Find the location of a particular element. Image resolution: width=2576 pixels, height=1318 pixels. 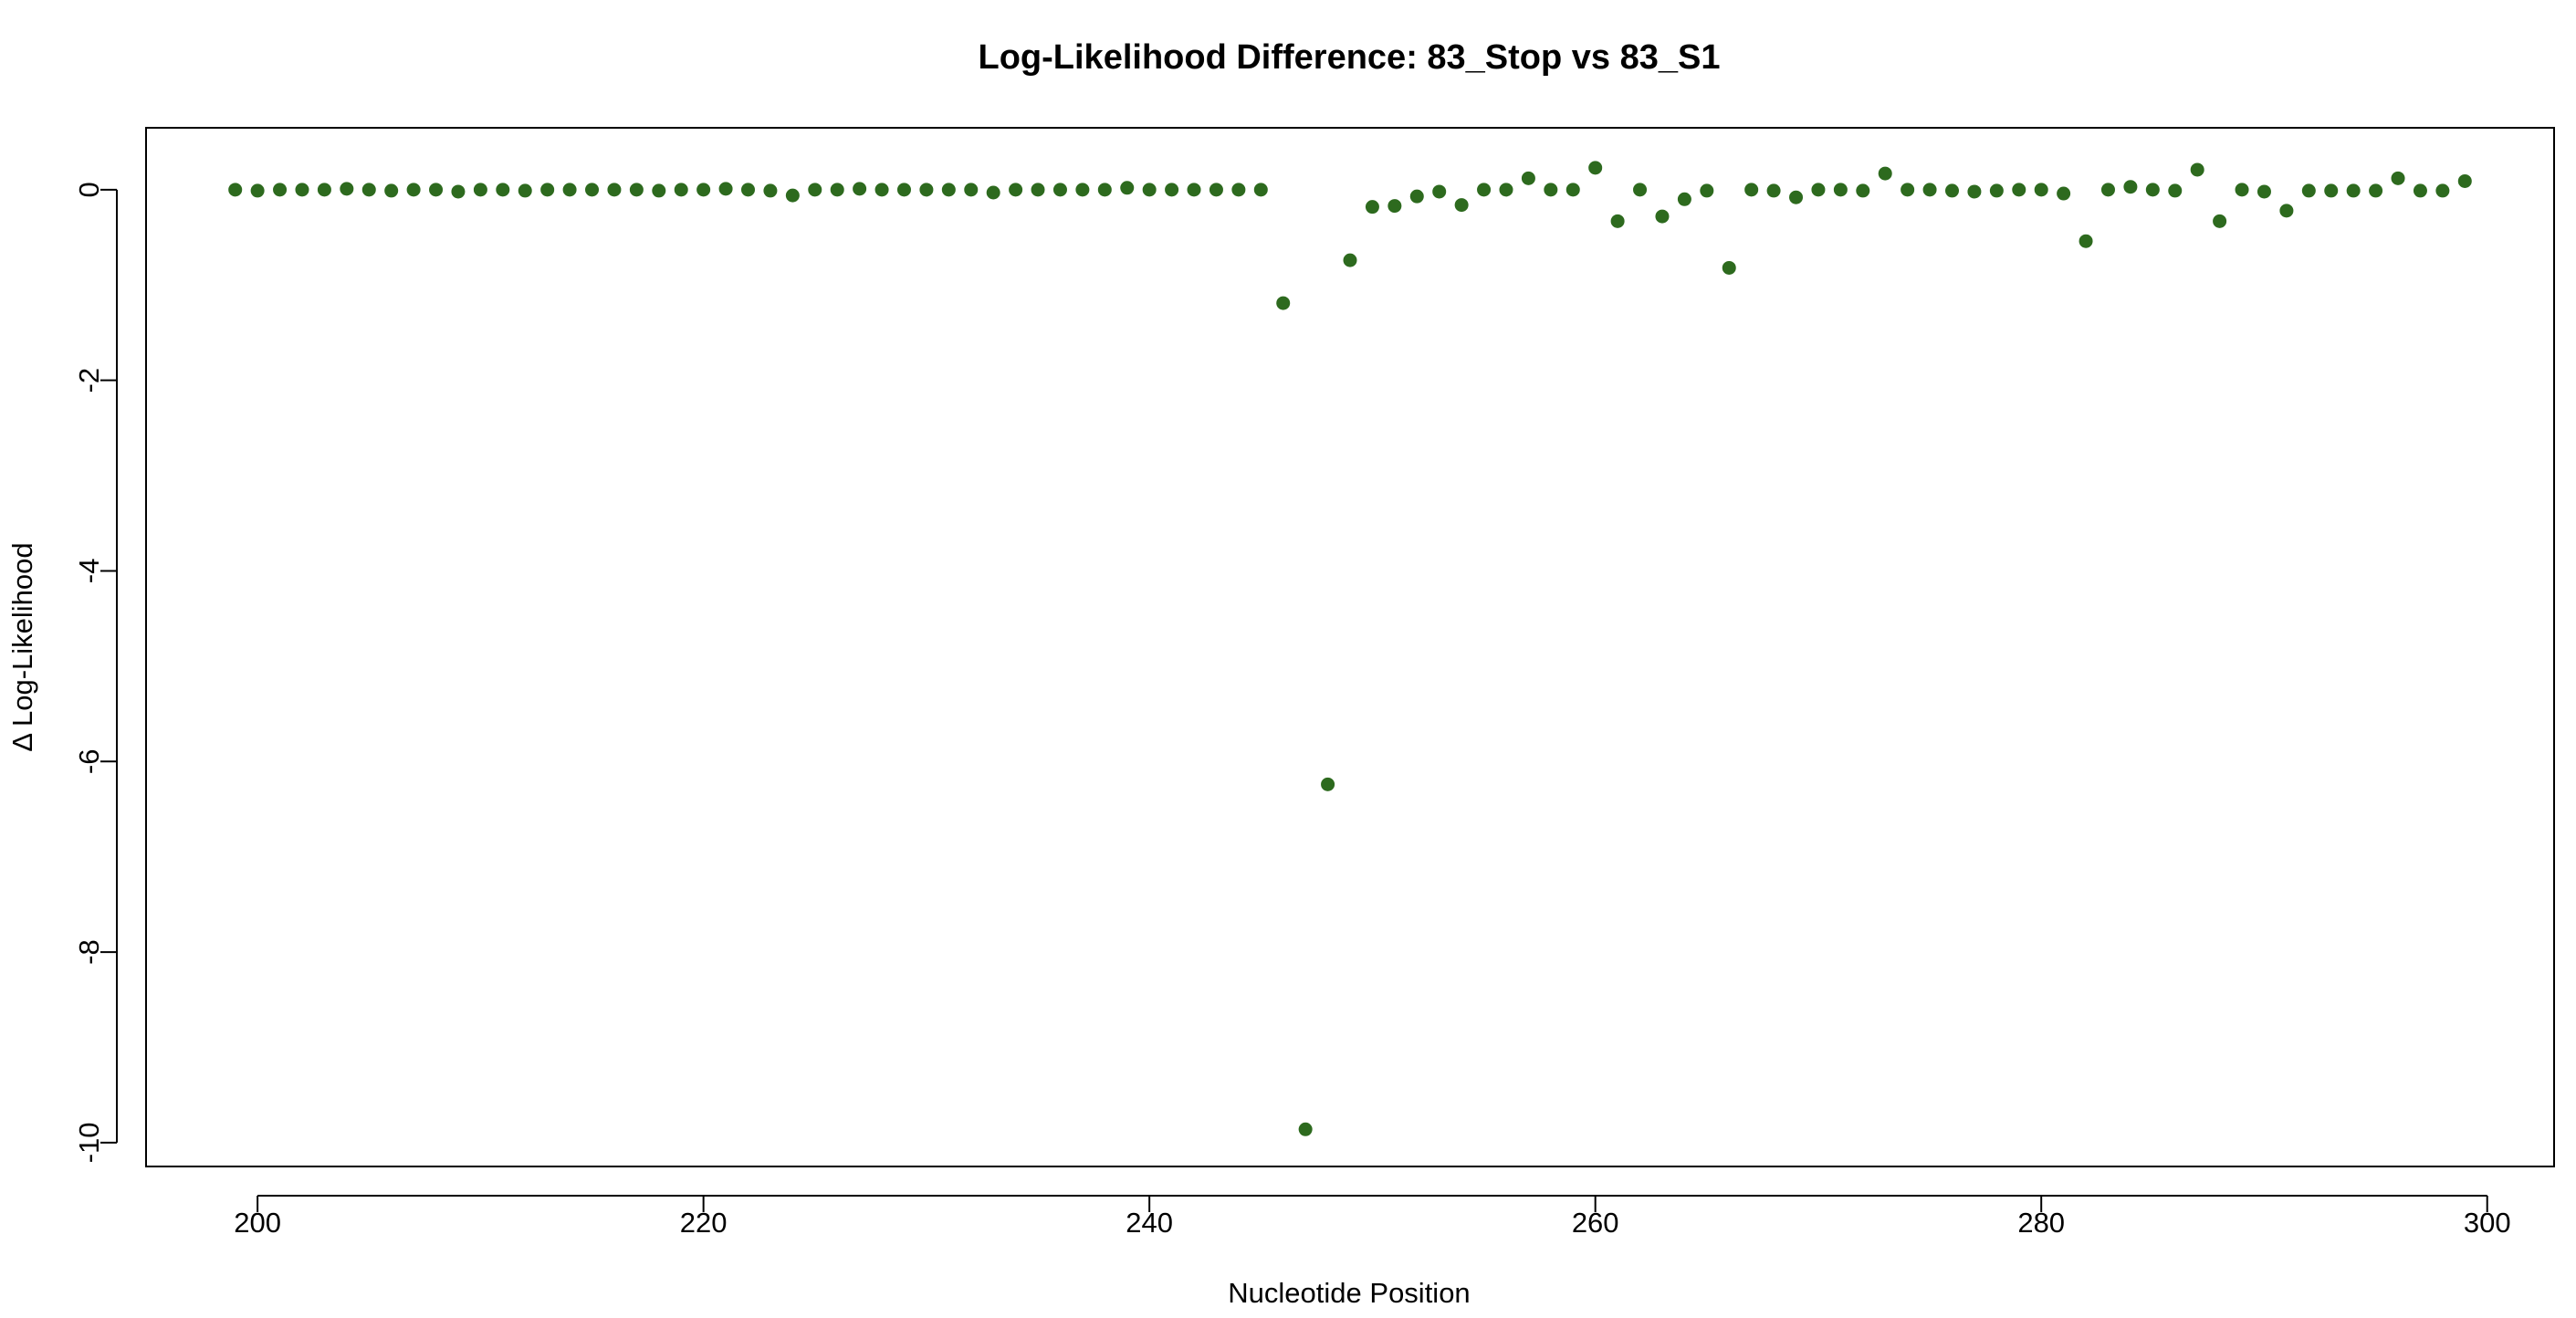

x-tick-label: 220 is located at coordinates (704, 1223).